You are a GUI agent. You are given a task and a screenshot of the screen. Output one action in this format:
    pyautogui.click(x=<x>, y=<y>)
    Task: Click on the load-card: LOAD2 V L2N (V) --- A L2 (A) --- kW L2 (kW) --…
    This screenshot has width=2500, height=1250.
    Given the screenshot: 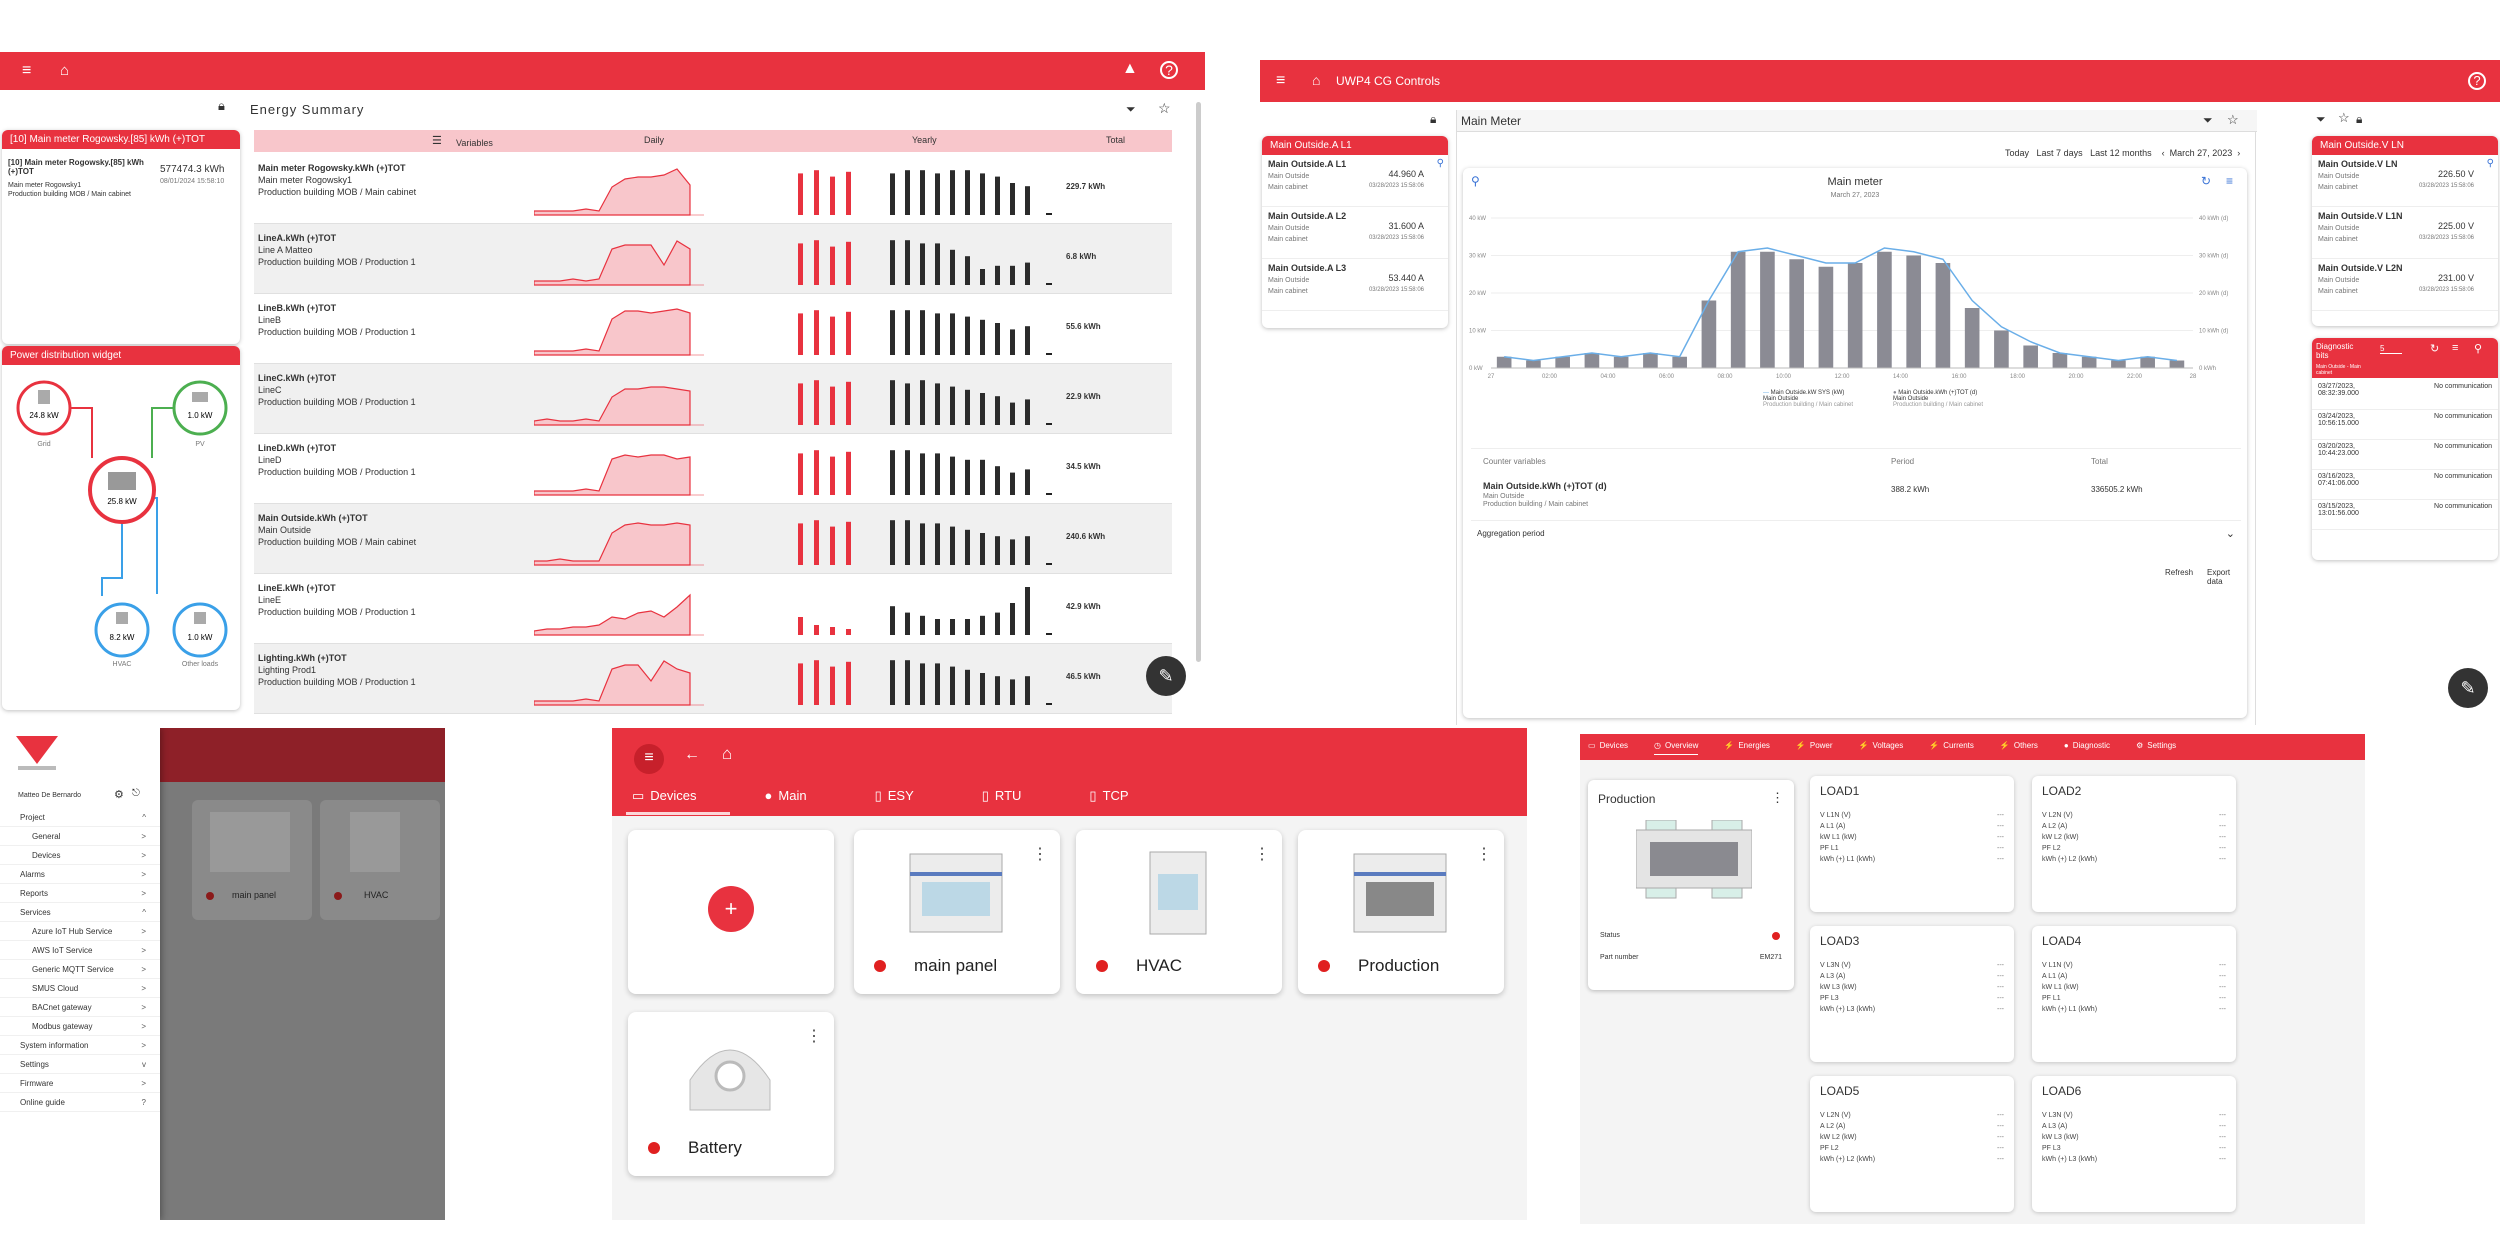 What is the action you would take?
    pyautogui.click(x=2134, y=844)
    